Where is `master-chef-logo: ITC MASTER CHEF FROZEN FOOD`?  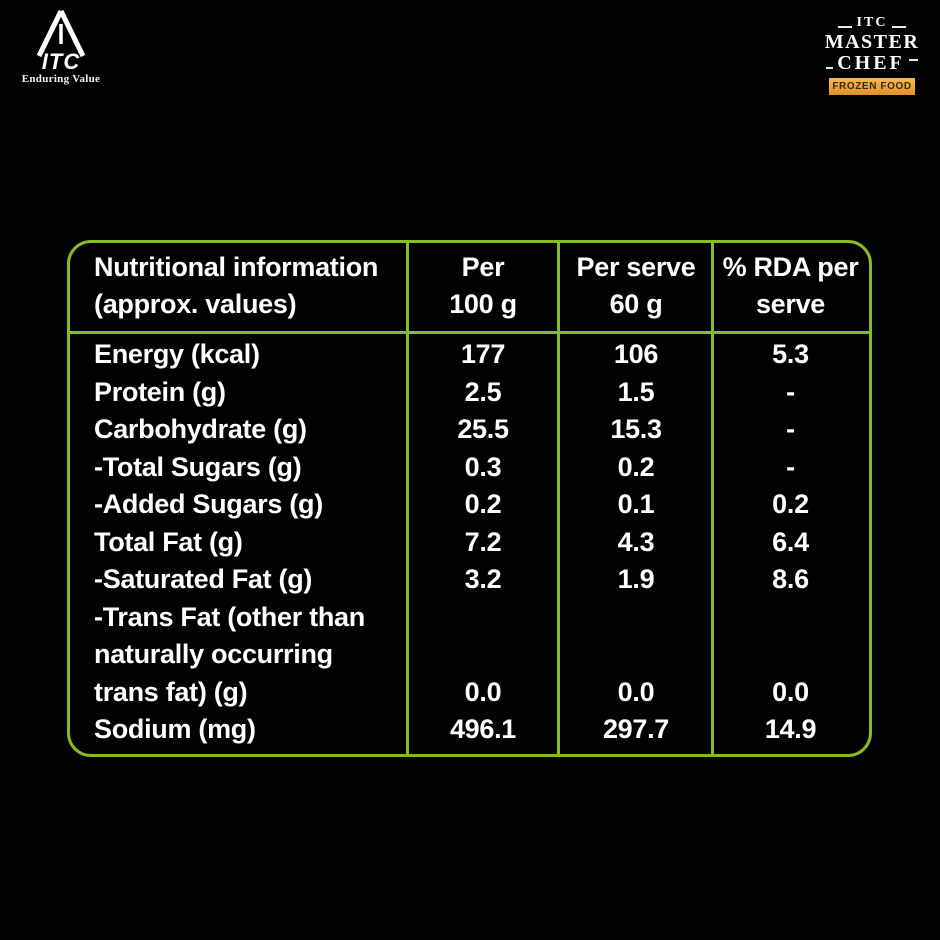 master-chef-logo: ITC MASTER CHEF FROZEN FOOD is located at coordinates (872, 55).